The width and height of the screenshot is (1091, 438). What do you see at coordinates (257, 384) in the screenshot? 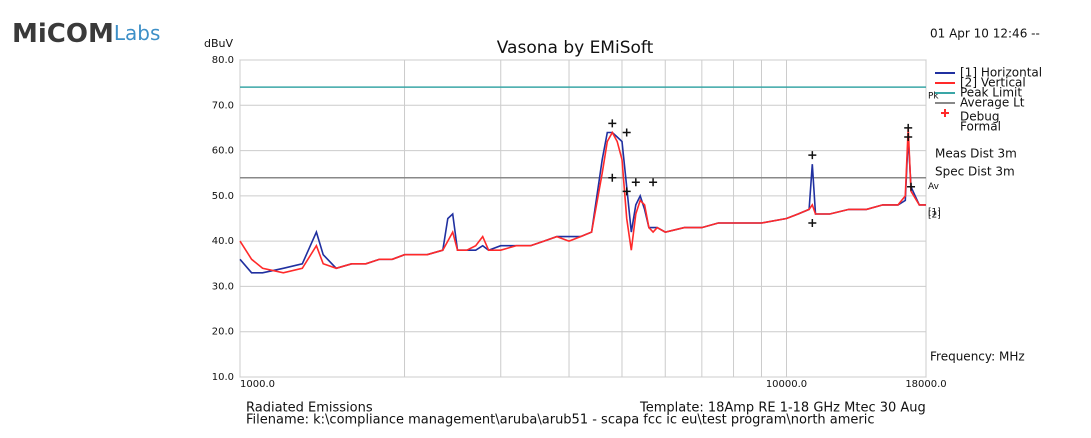
I see `x-tick-label: 1000.0` at bounding box center [257, 384].